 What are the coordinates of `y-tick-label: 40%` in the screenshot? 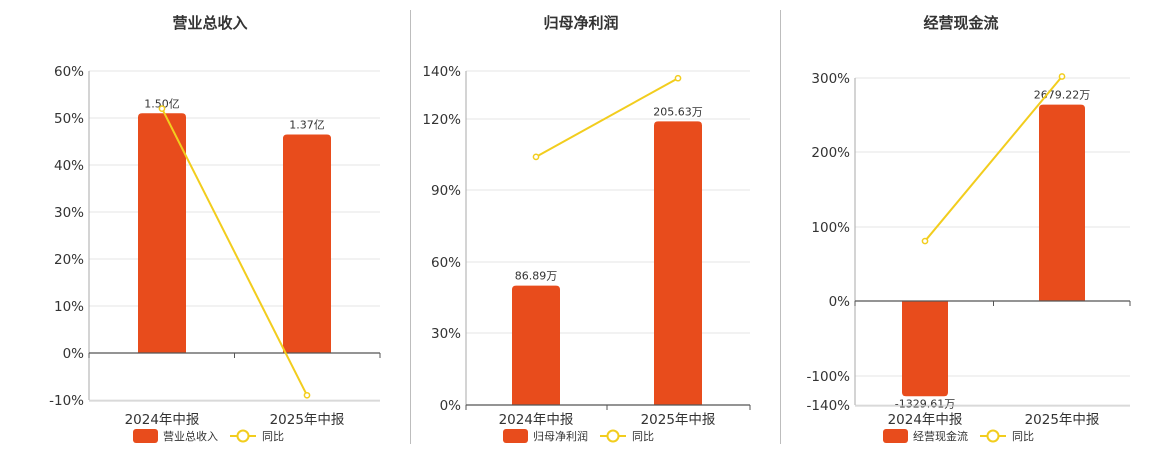 It's located at (69, 166).